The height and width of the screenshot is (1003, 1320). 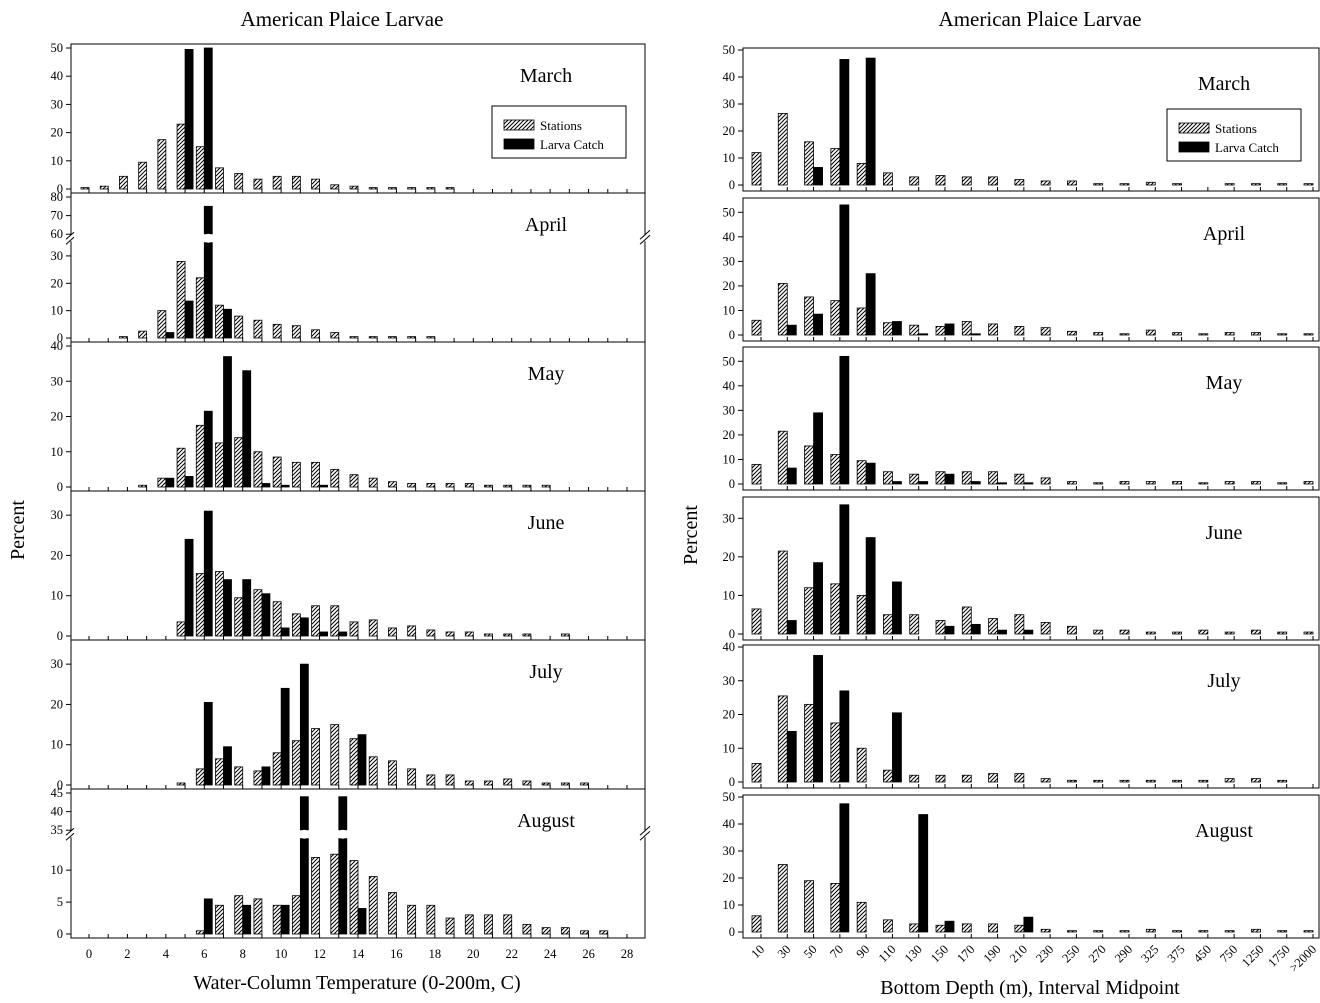 What do you see at coordinates (57, 161) in the screenshot?
I see `left-panel-0-ytick-label-1: 10` at bounding box center [57, 161].